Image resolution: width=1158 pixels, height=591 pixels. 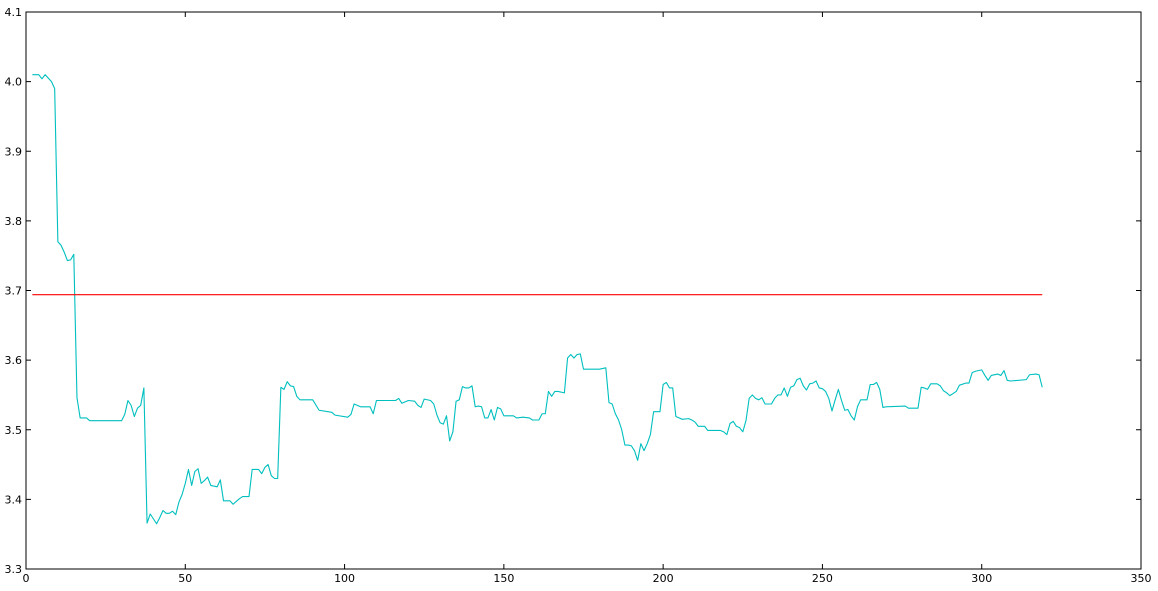 I want to click on y-tick-label: 4.0, so click(x=14, y=82).